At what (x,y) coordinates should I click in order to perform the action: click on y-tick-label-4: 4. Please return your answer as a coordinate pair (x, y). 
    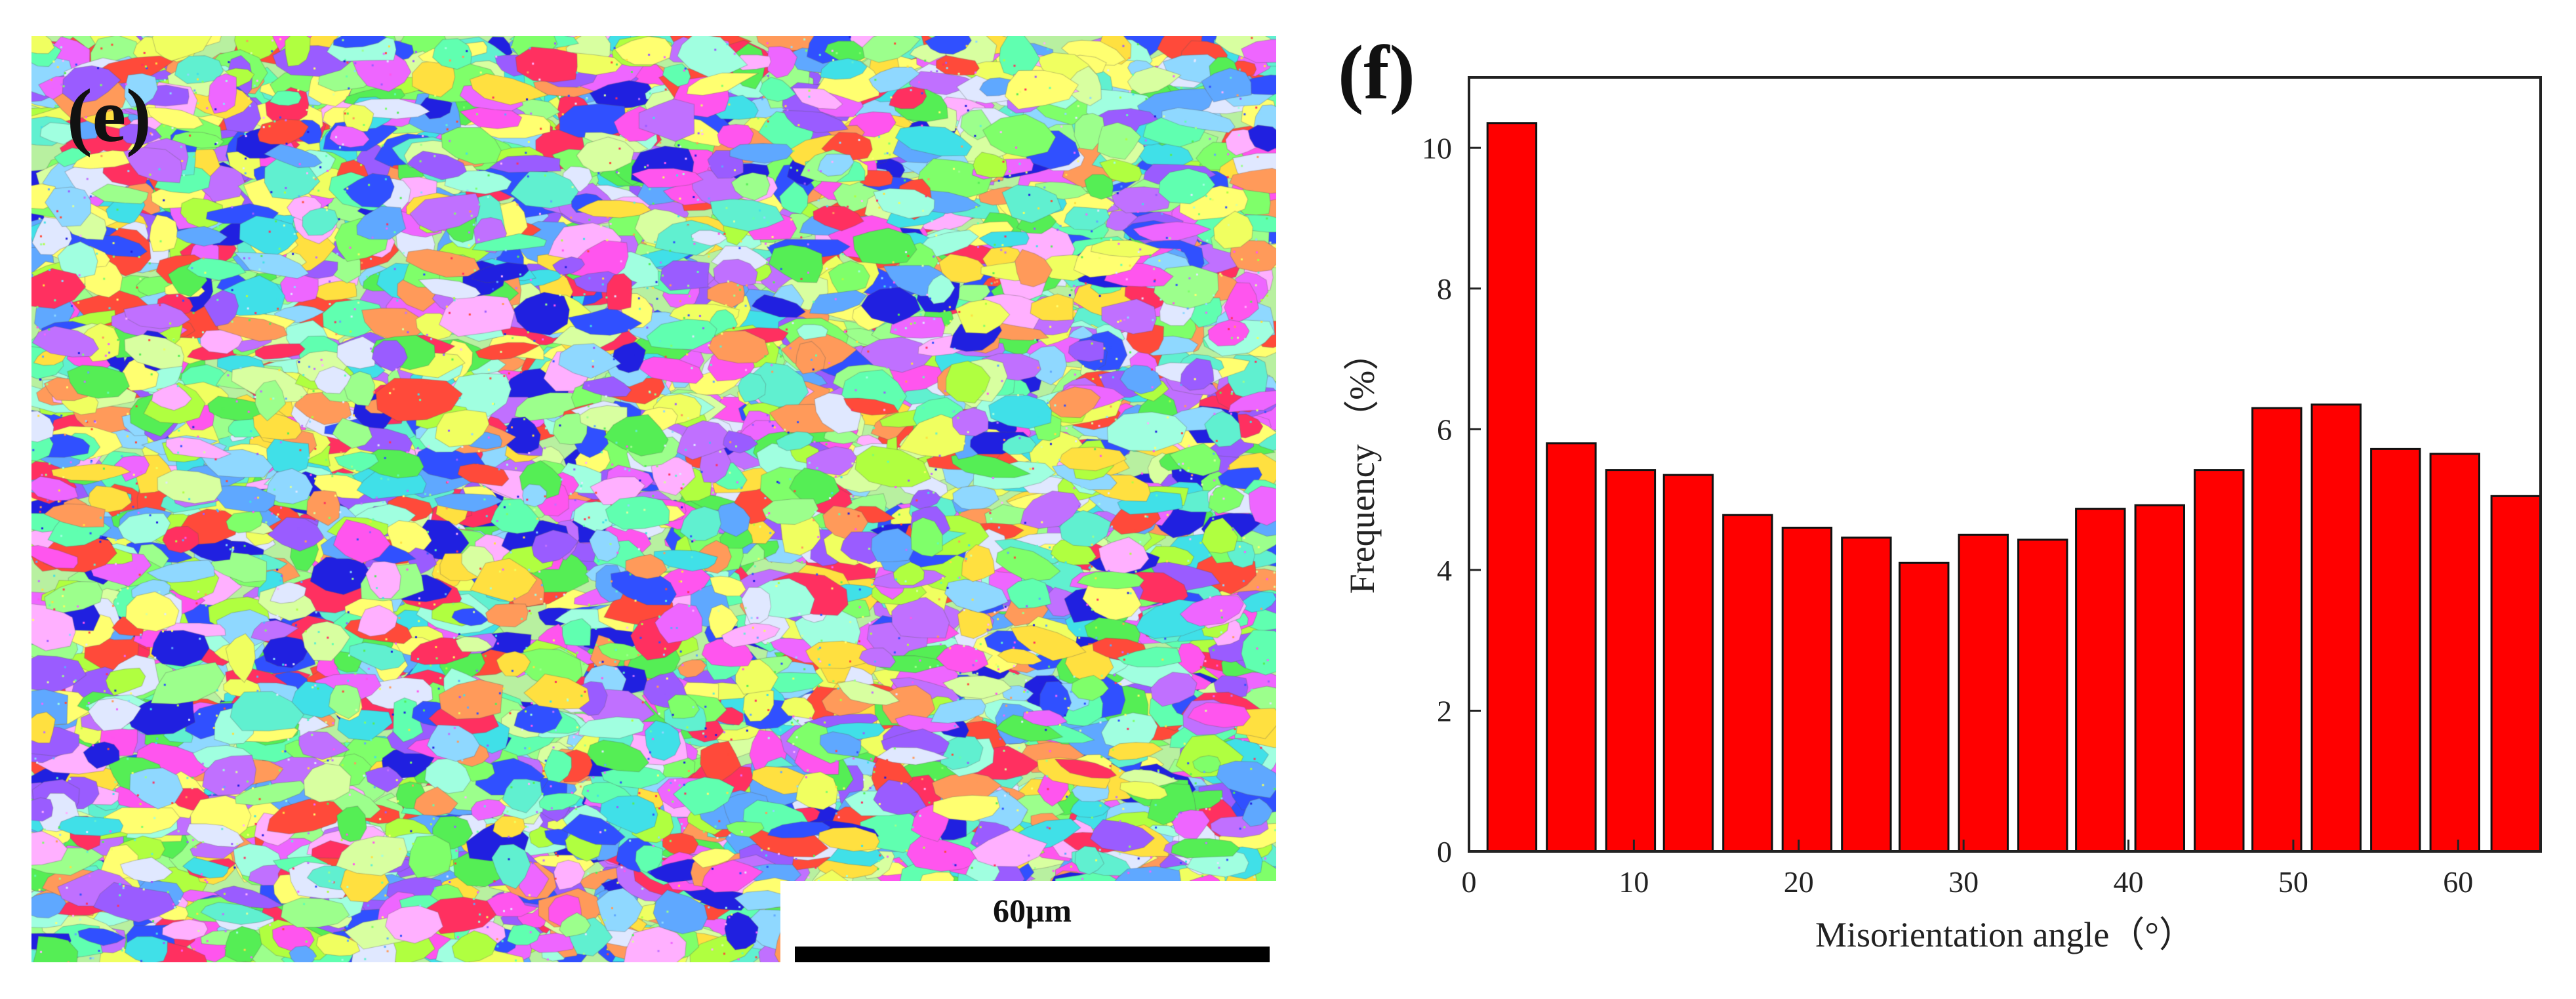
    Looking at the image, I should click on (1445, 570).